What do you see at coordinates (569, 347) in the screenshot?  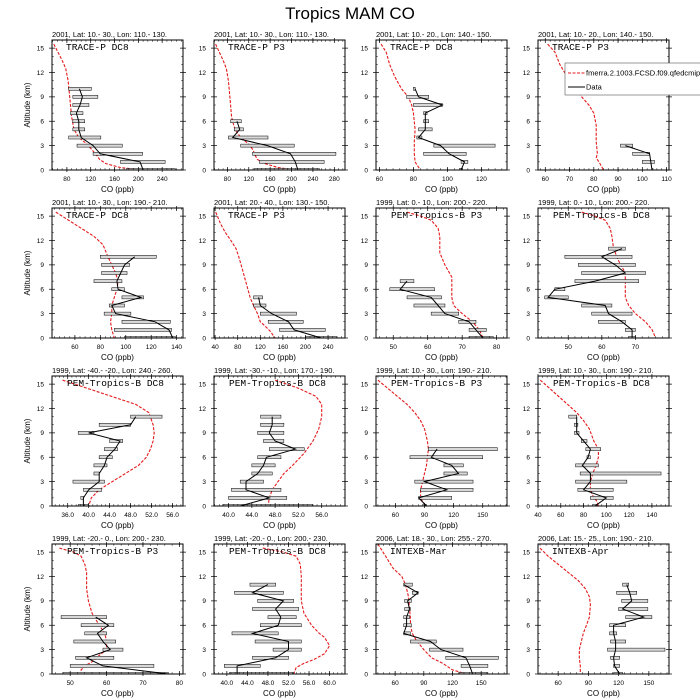 I see `x-tick-label: 50` at bounding box center [569, 347].